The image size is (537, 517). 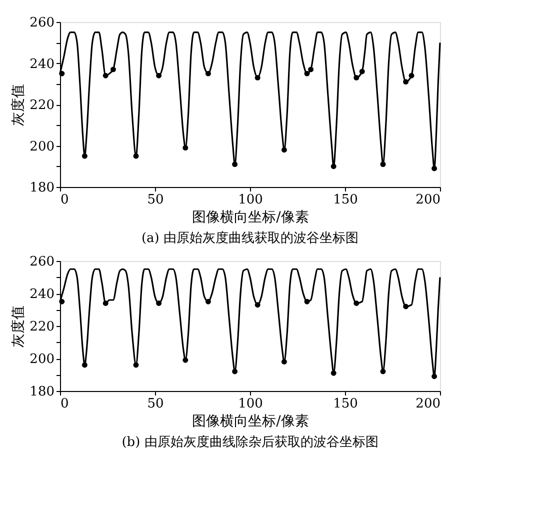 What do you see at coordinates (250, 442) in the screenshot?
I see `text: (b) 由原始灰度曲线除杂后获取的波谷坐标图` at bounding box center [250, 442].